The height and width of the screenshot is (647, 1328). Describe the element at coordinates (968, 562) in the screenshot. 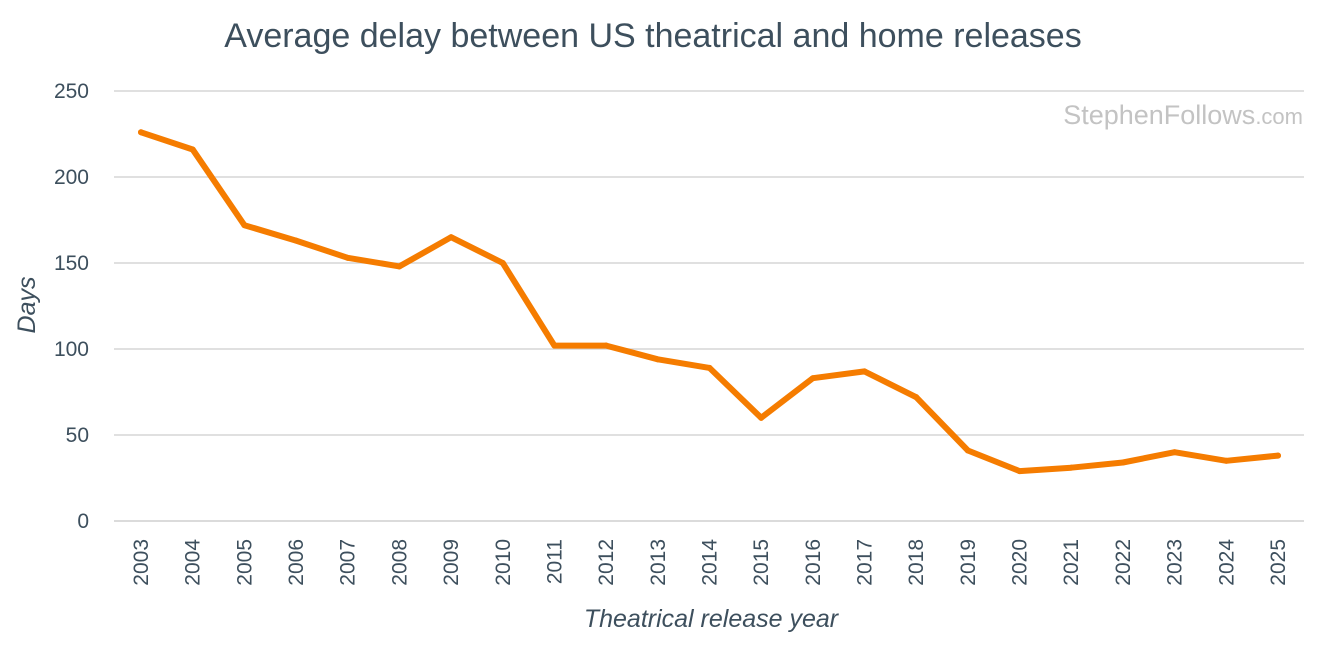

I see `x-tick-label: 2019` at that location.